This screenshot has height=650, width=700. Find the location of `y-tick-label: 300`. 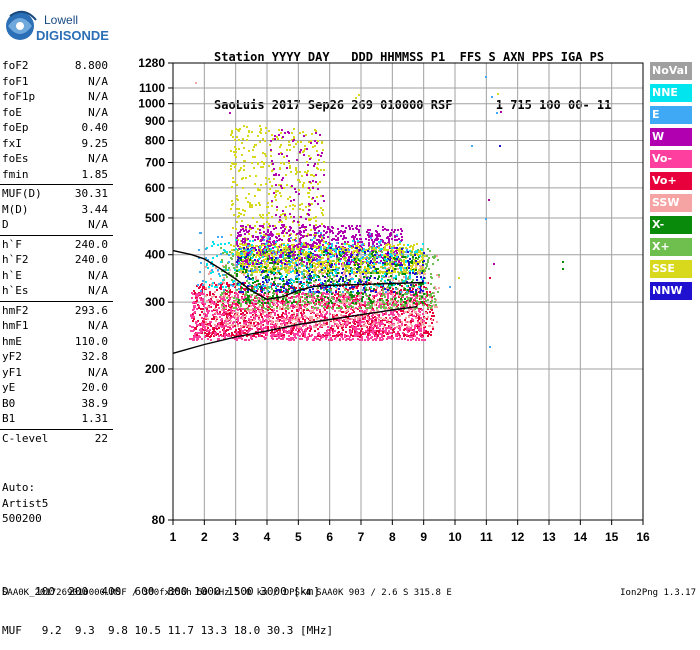

y-tick-label: 300 is located at coordinates (155, 302).